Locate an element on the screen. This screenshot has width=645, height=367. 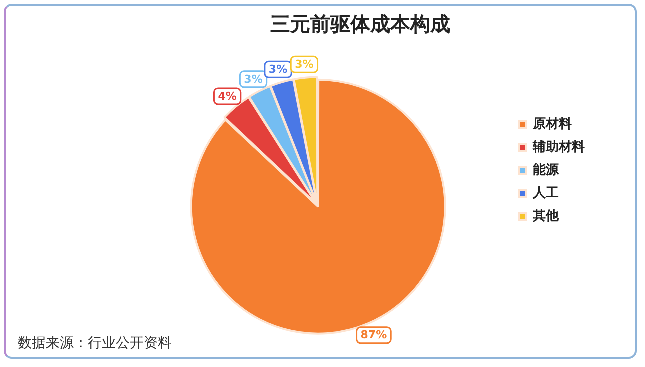
legend-label: 能源 is located at coordinates (546, 170).